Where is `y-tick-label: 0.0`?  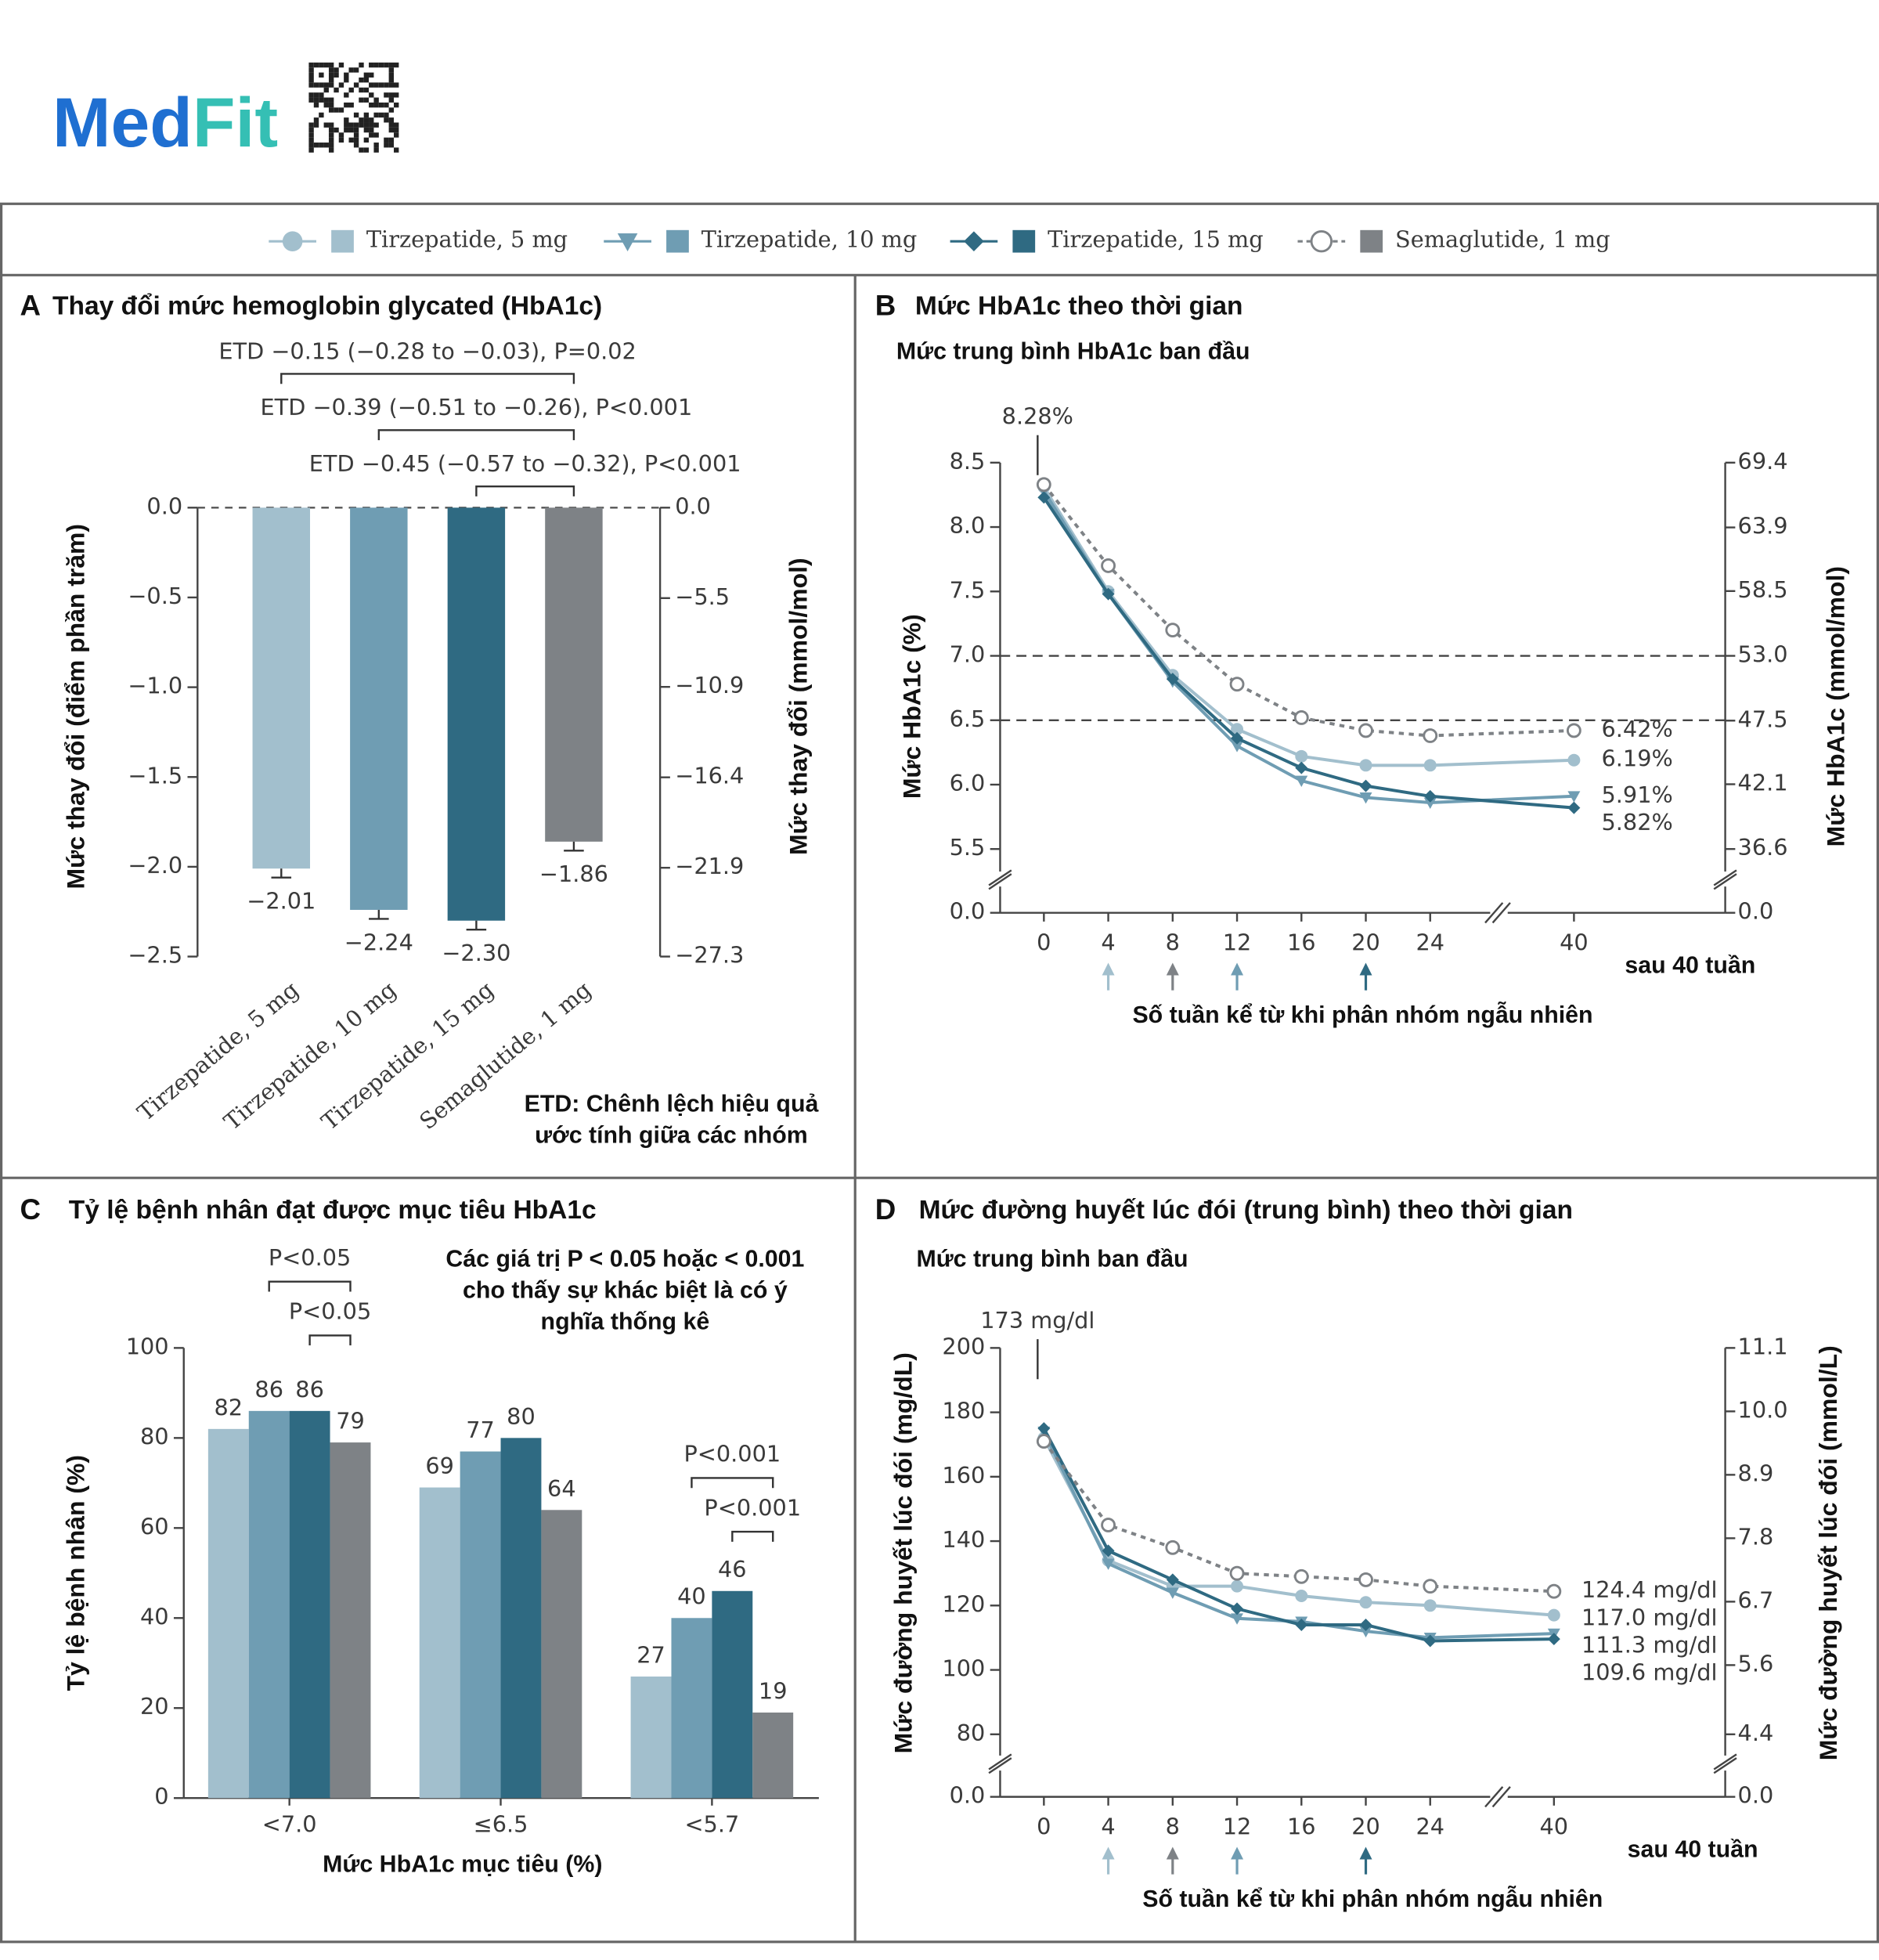
y-tick-label: 0.0 is located at coordinates (164, 506).